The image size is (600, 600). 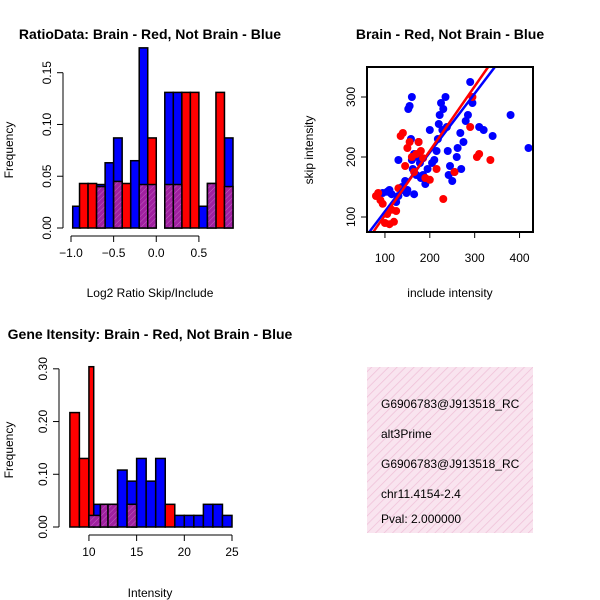 What do you see at coordinates (351, 217) in the screenshot?
I see `y-tick-label: 100` at bounding box center [351, 217].